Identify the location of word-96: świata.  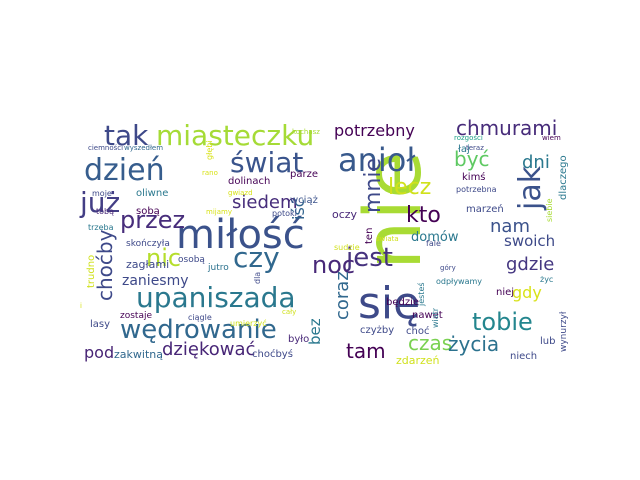
(387, 239).